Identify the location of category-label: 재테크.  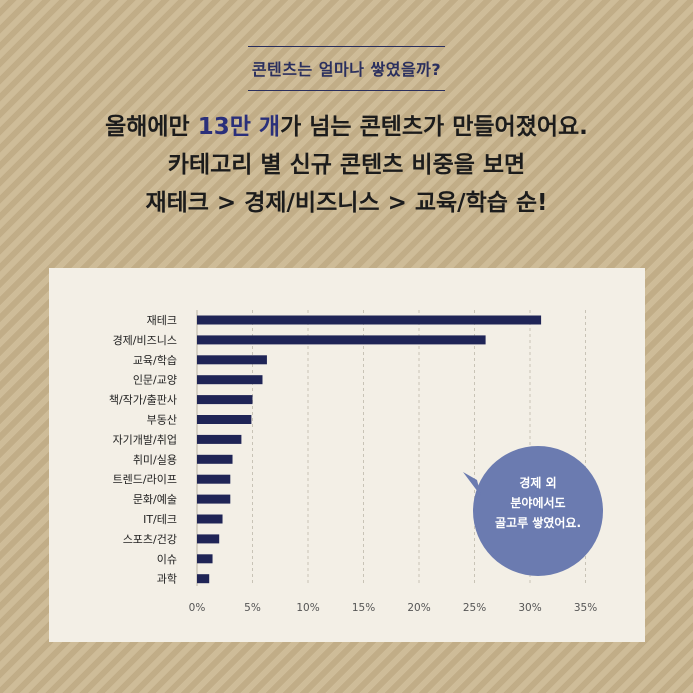
(162, 320).